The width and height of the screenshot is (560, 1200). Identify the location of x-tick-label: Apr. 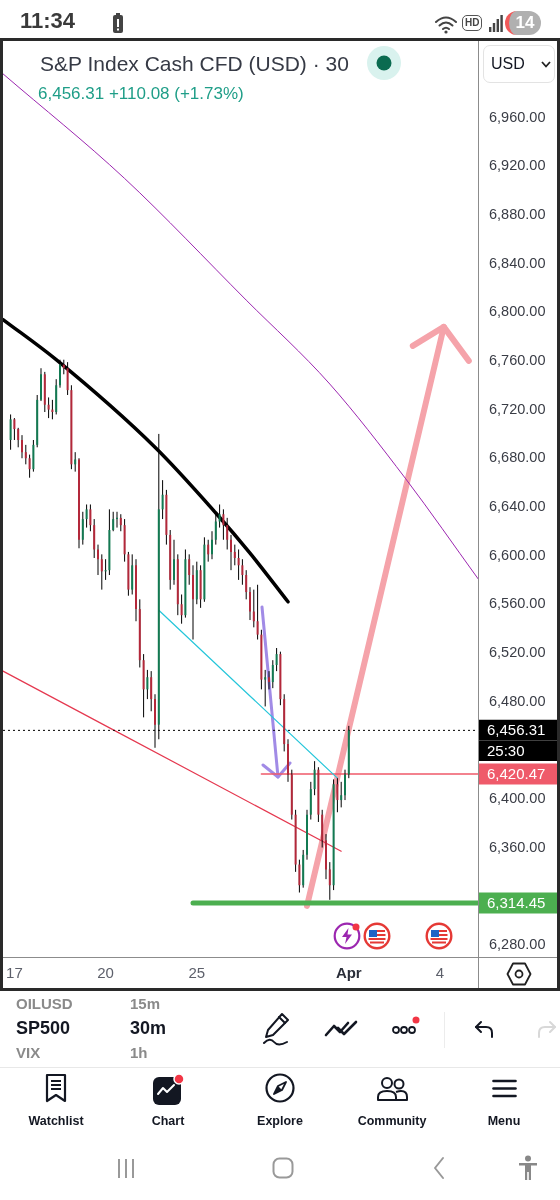
(348, 973).